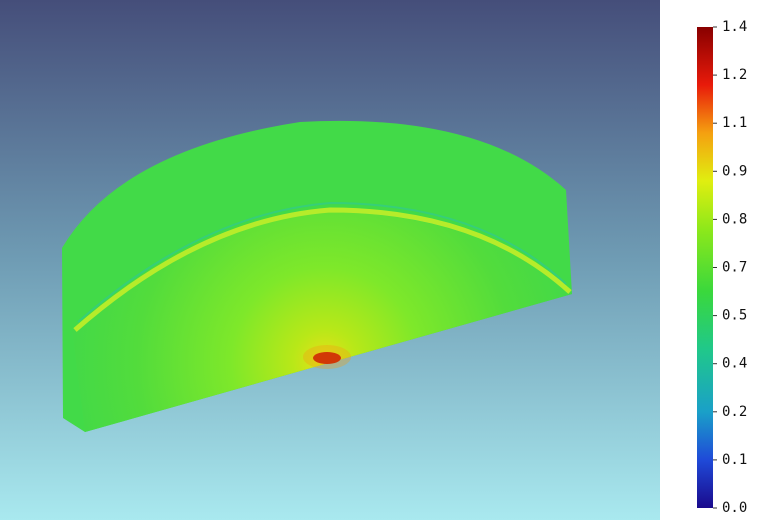 The width and height of the screenshot is (758, 520). Describe the element at coordinates (734, 364) in the screenshot. I see `tick-label: 0.4` at that location.